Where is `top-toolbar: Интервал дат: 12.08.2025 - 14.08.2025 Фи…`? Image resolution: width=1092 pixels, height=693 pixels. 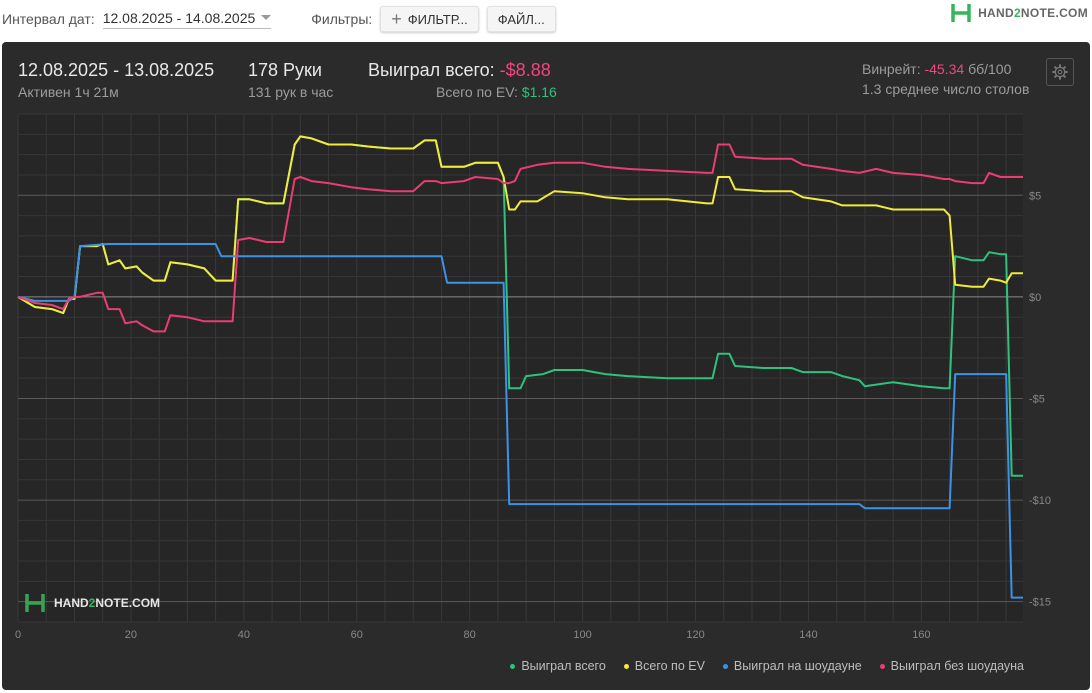
top-toolbar: Интервал дат: 12.08.2025 - 14.08.2025 Фи… is located at coordinates (546, 19).